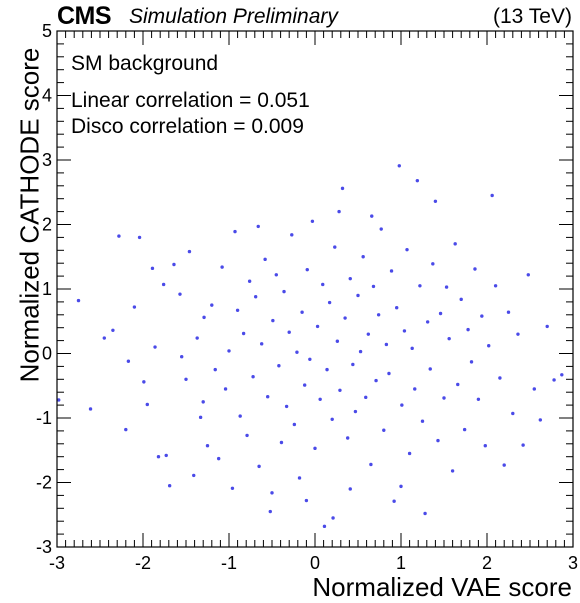 Image resolution: width=580 pixels, height=603 pixels. I want to click on y-tick-label: -3, so click(44, 547).